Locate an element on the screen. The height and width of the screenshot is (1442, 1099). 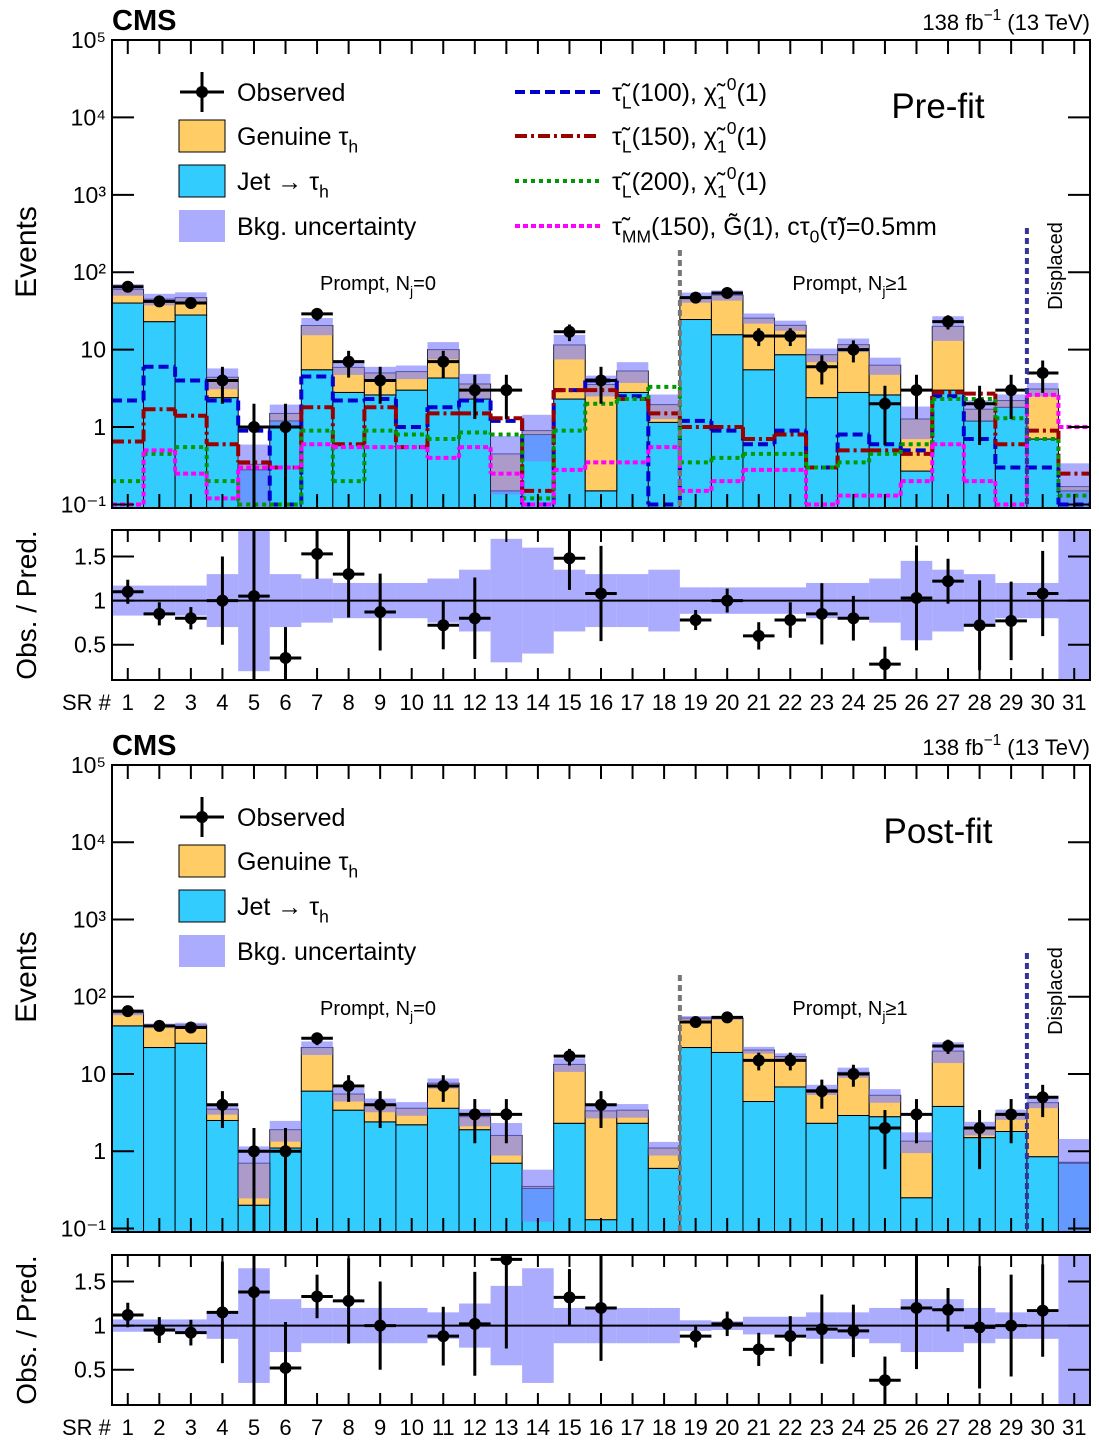
text-part: L is located at coordinates (627, 192).